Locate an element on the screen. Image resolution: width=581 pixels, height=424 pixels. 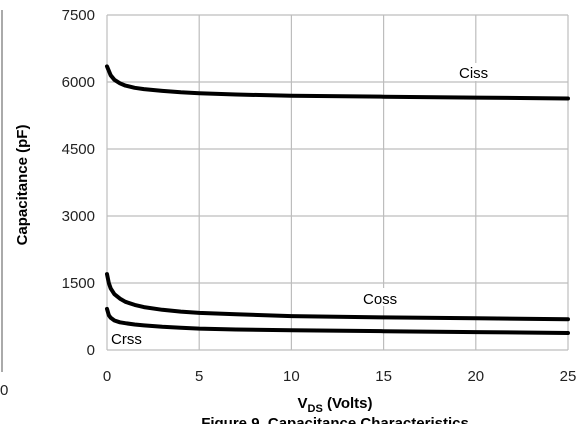
series-line-ciss is located at coordinates (337, 82).